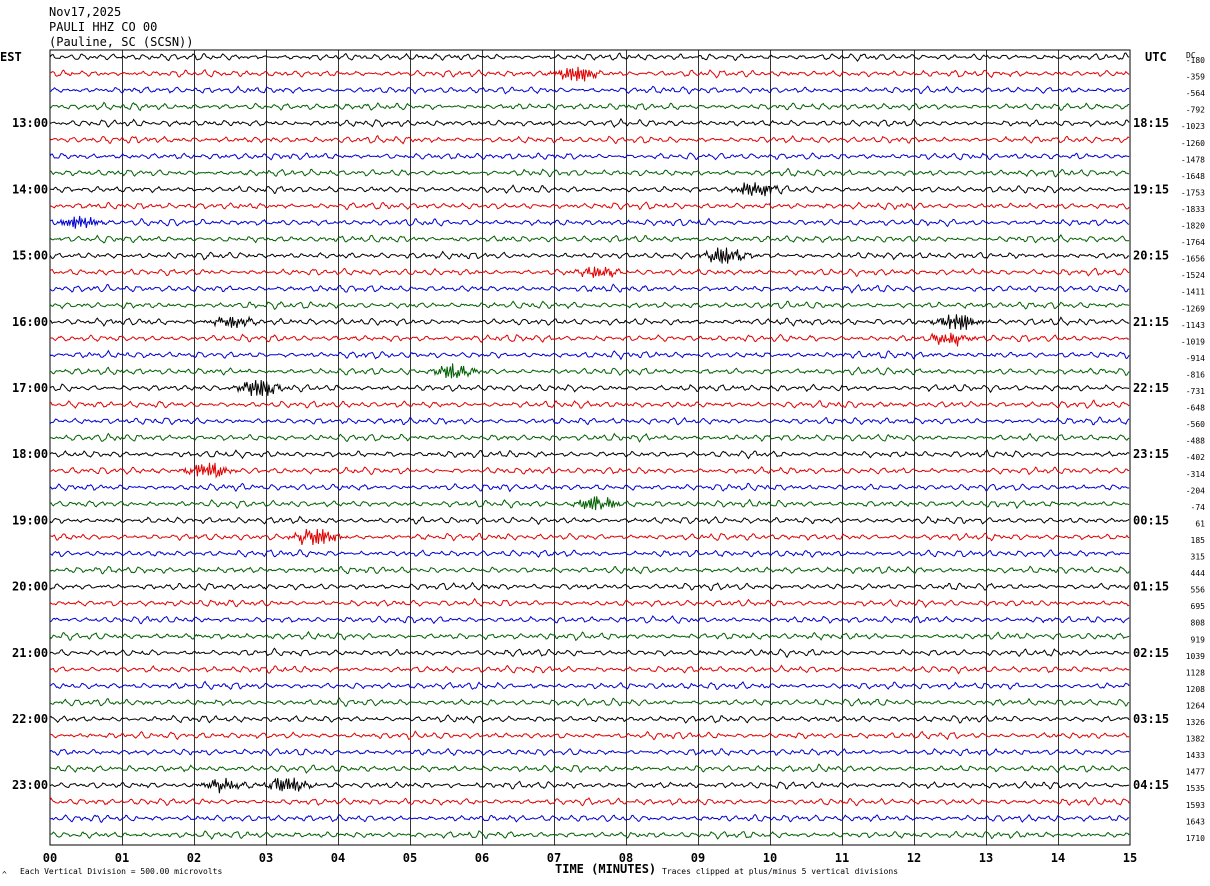 Image resolution: width=1210 pixels, height=886 pixels. I want to click on minute-tick-label: 02, so click(194, 858).